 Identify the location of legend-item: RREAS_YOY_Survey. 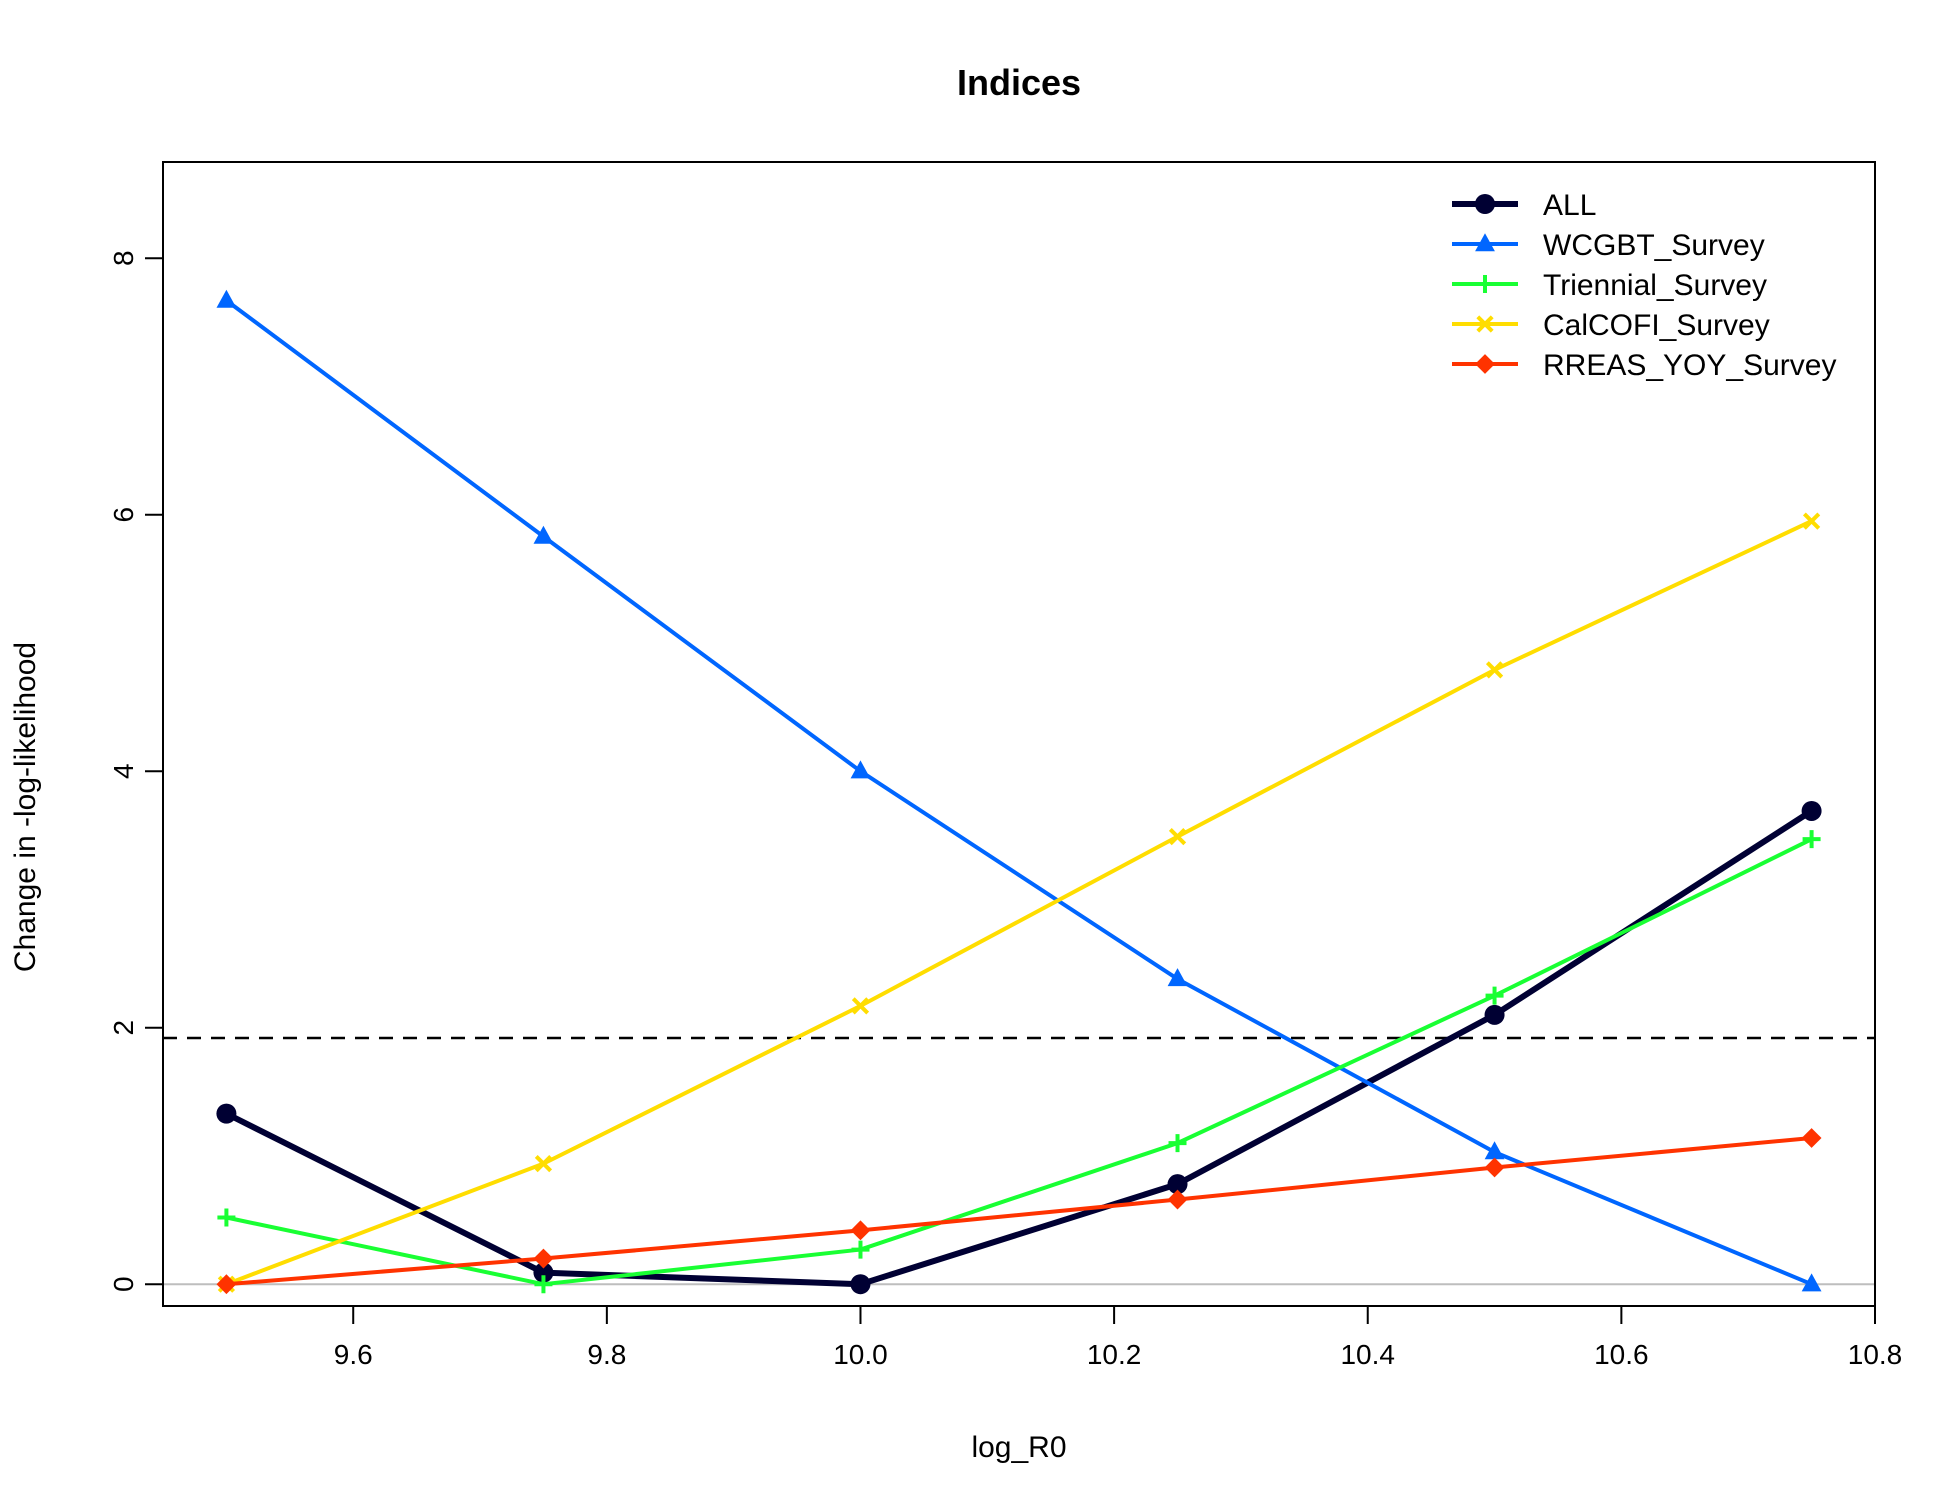
(1644, 365).